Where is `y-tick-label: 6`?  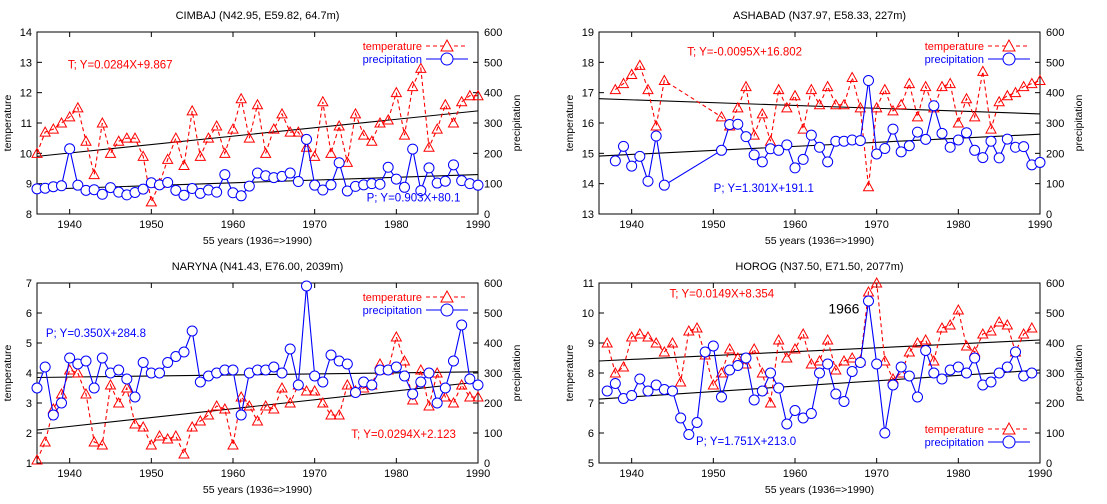 y-tick-label: 6 is located at coordinates (591, 434).